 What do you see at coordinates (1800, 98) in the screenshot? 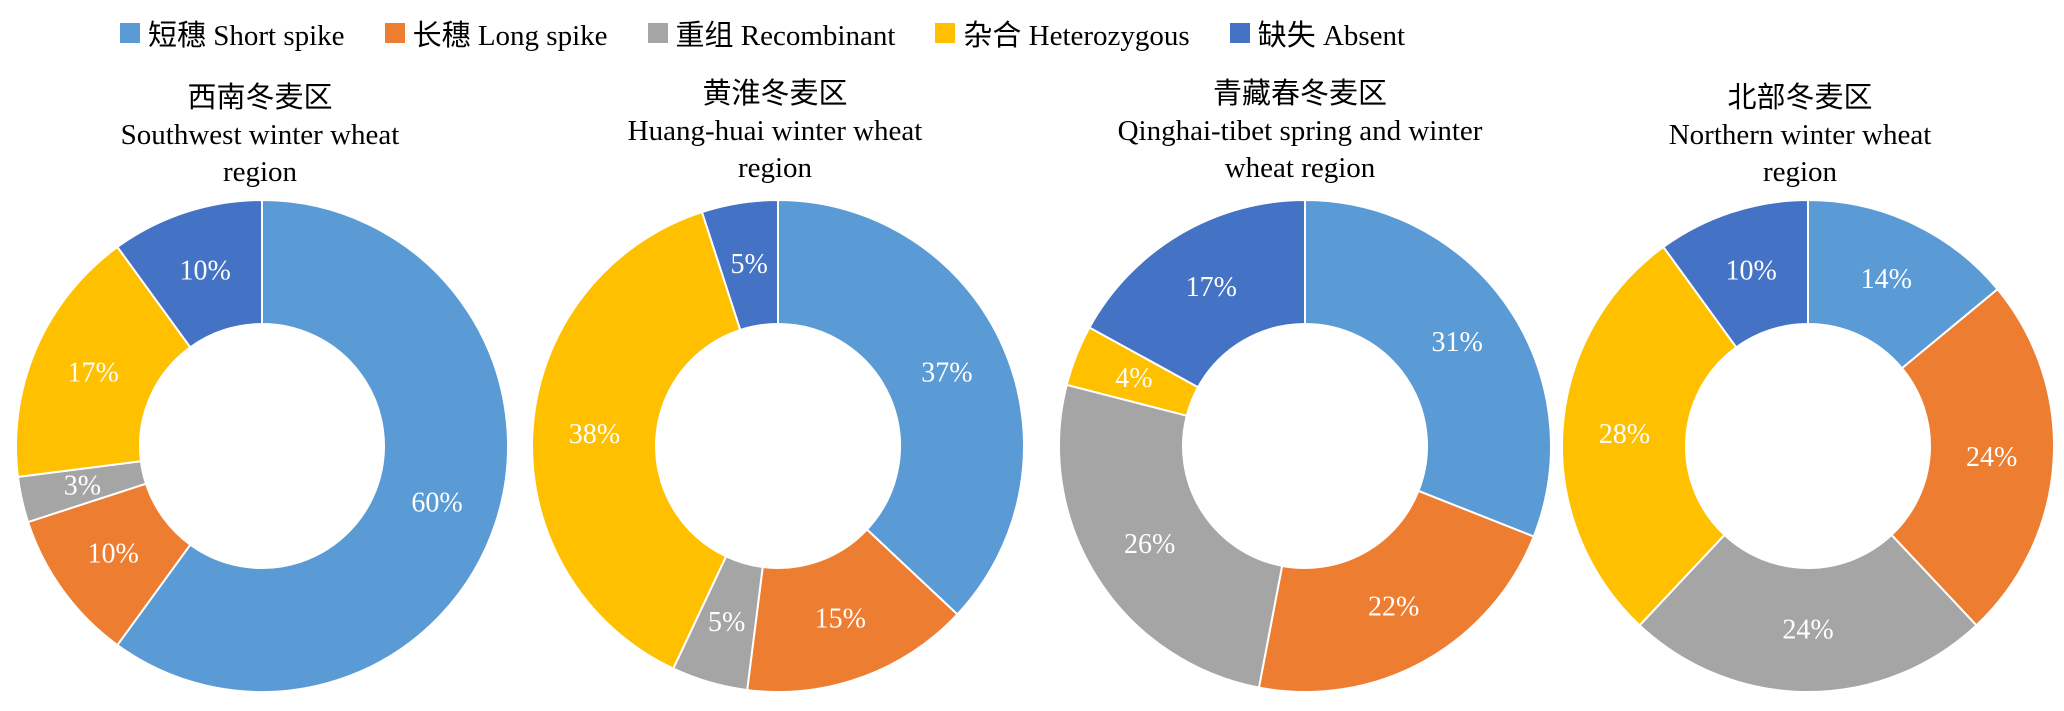
I see `chart-title-line: 北部冬麦区` at bounding box center [1800, 98].